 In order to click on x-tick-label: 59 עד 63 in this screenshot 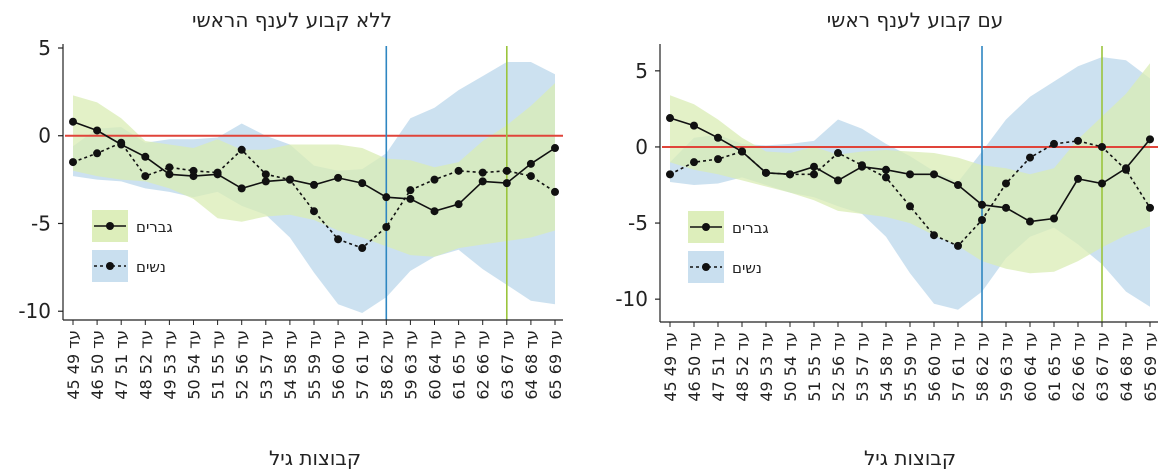, I will do `click(410, 365)`.